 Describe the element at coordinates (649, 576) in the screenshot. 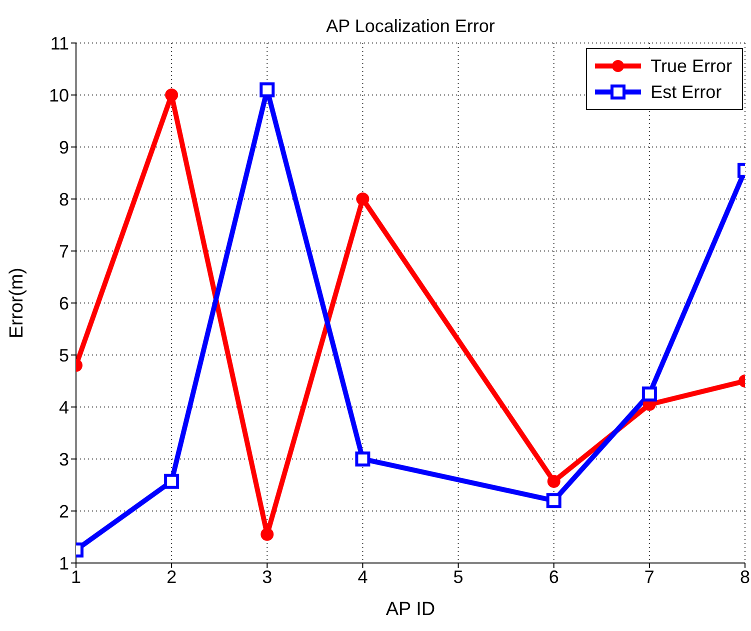

I see `x-tick-label: 7` at that location.